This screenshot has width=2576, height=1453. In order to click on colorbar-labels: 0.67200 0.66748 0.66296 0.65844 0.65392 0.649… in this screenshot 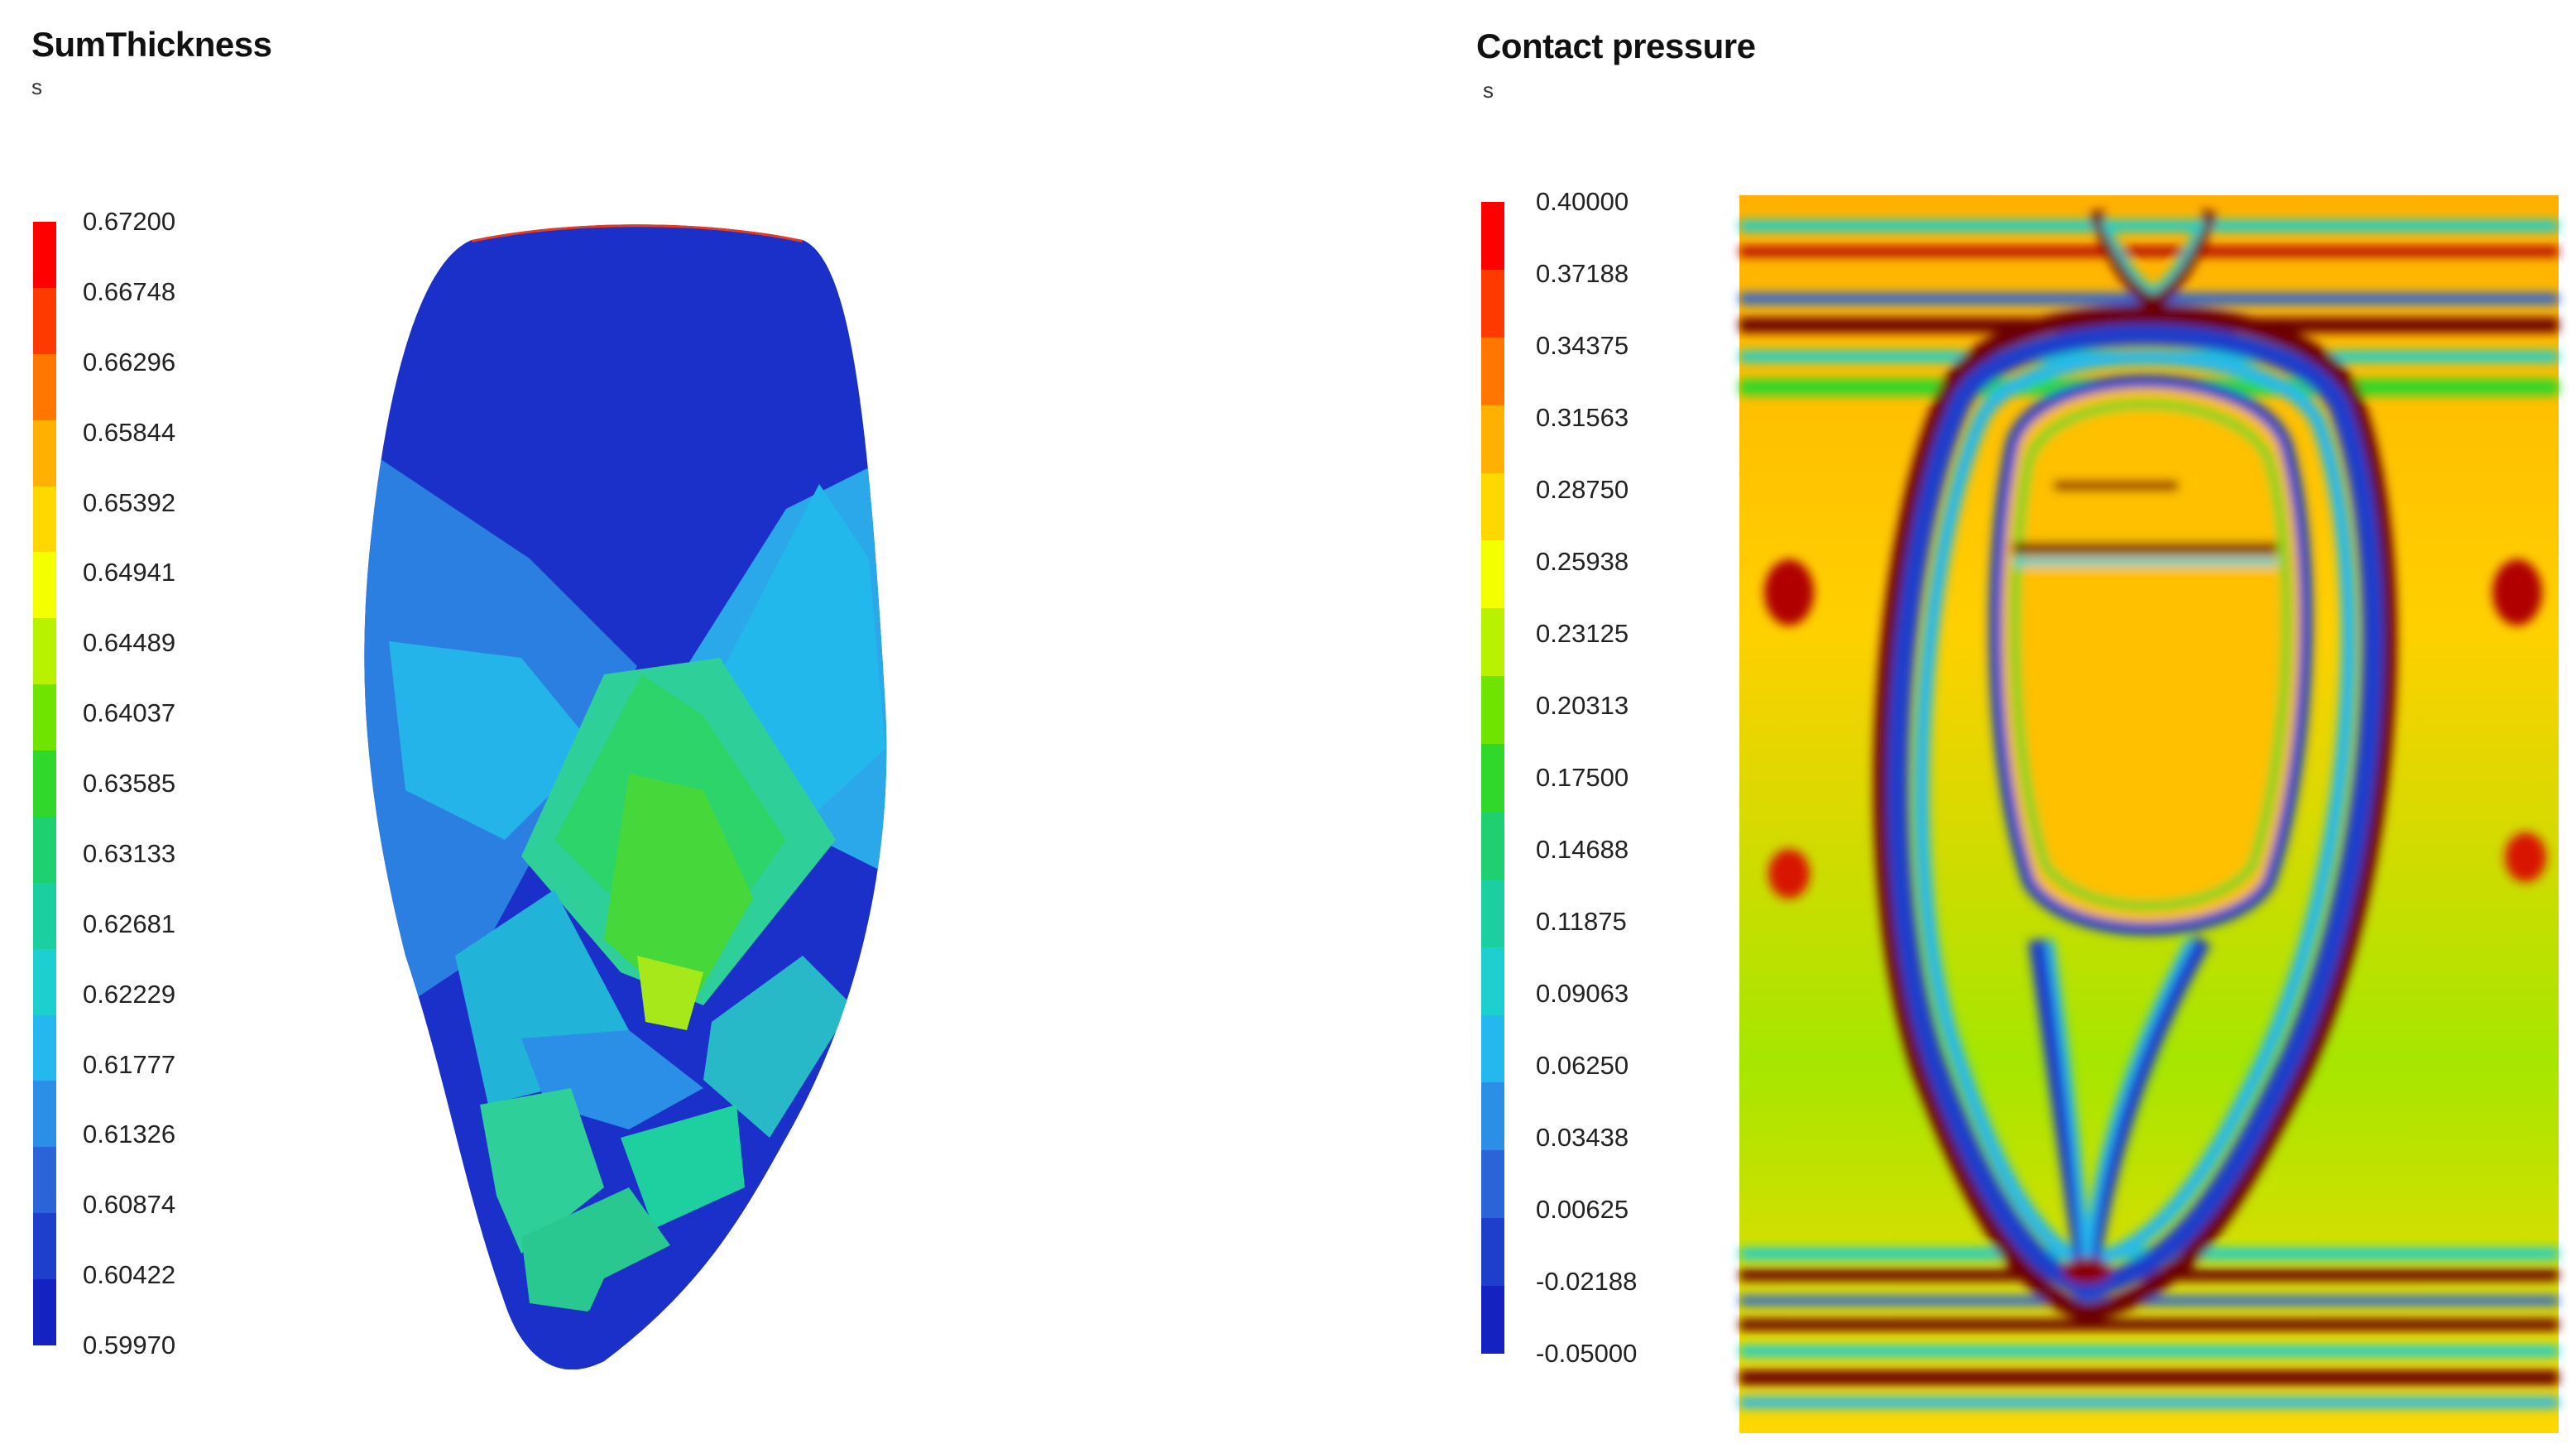, I will do `click(174, 783)`.